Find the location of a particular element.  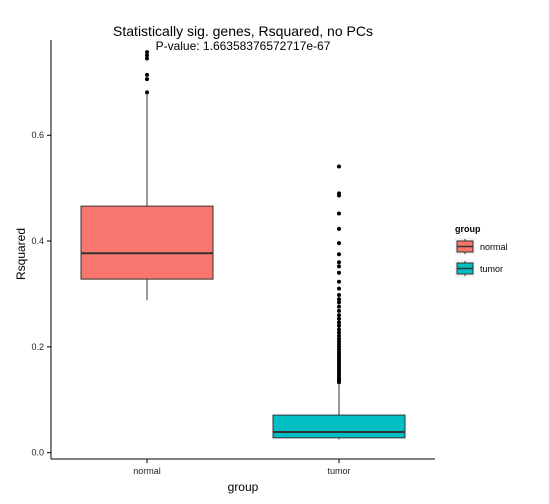

legend-label-normal: normal is located at coordinates (494, 247).